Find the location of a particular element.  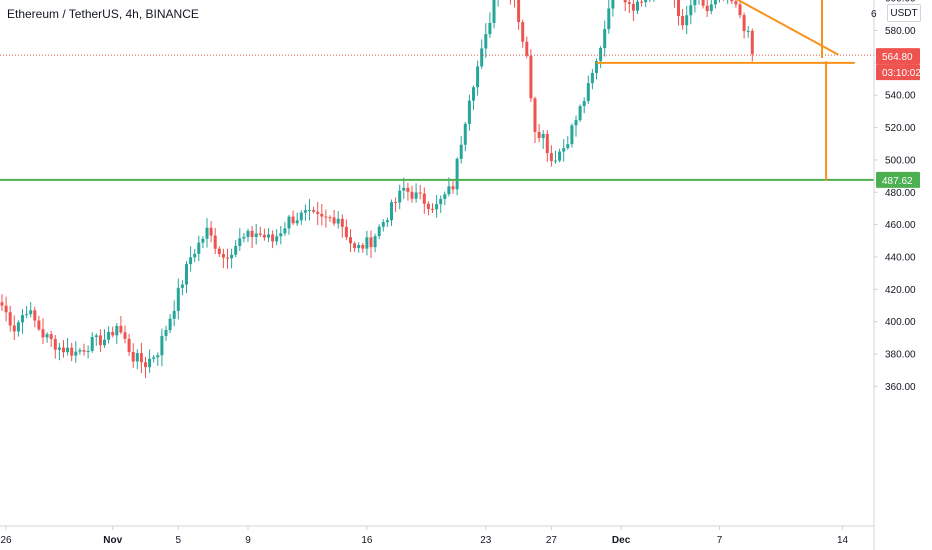

currency-label: USDT is located at coordinates (904, 13).